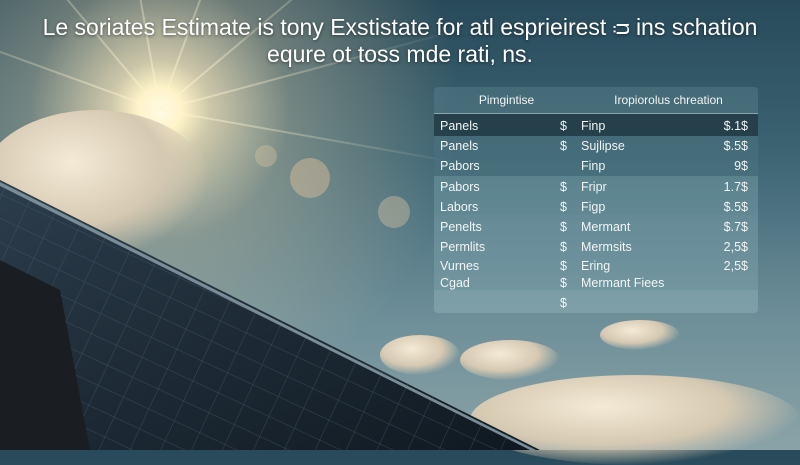  I want to click on column-header: Pimgintise, so click(506, 100).